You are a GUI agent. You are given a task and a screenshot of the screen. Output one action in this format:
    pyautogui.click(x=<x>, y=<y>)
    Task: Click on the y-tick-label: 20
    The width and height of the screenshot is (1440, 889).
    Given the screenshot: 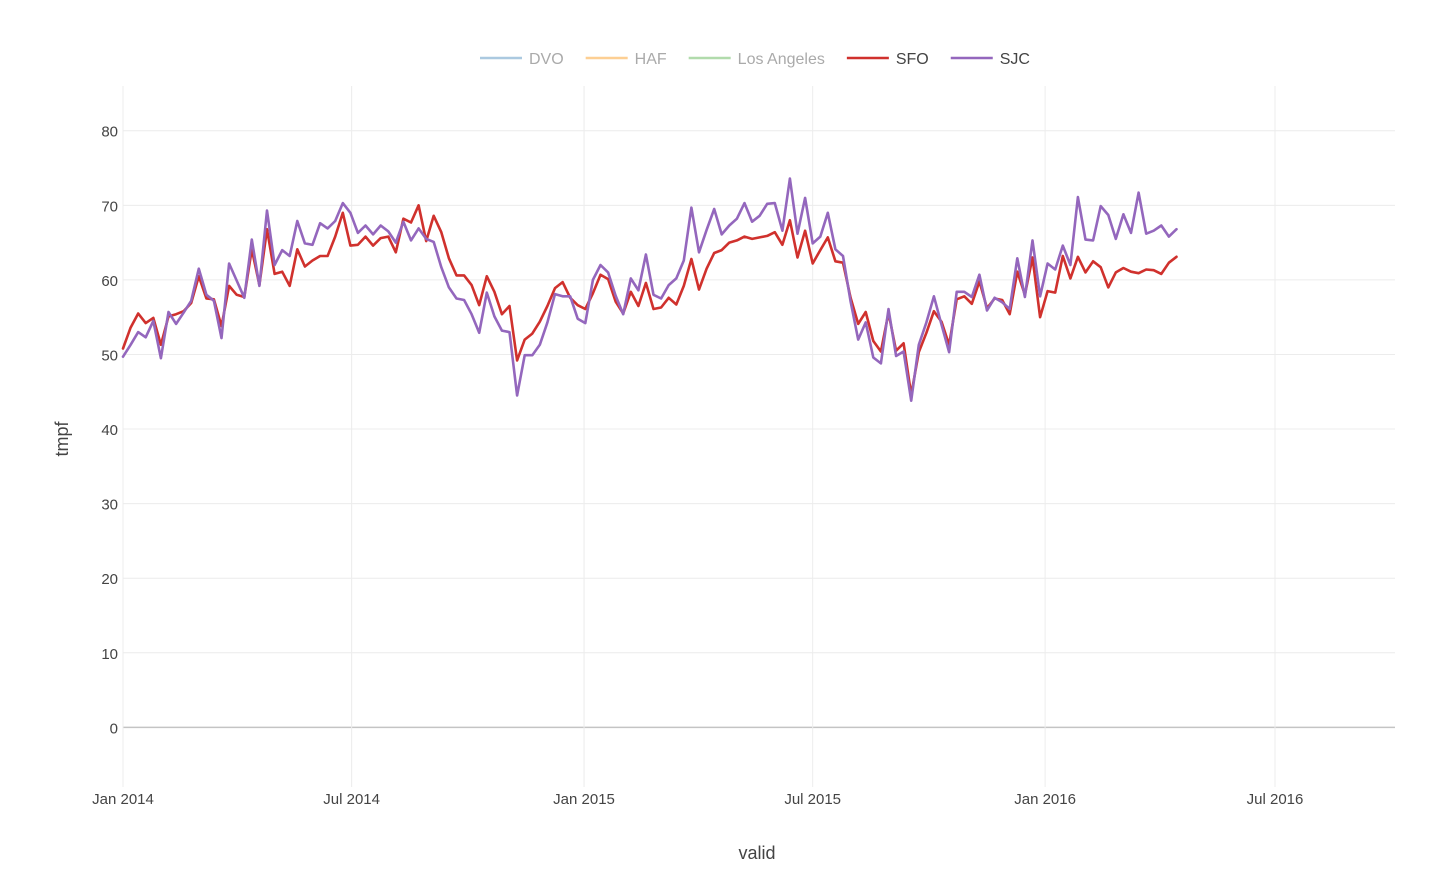 What is the action you would take?
    pyautogui.click(x=109, y=579)
    